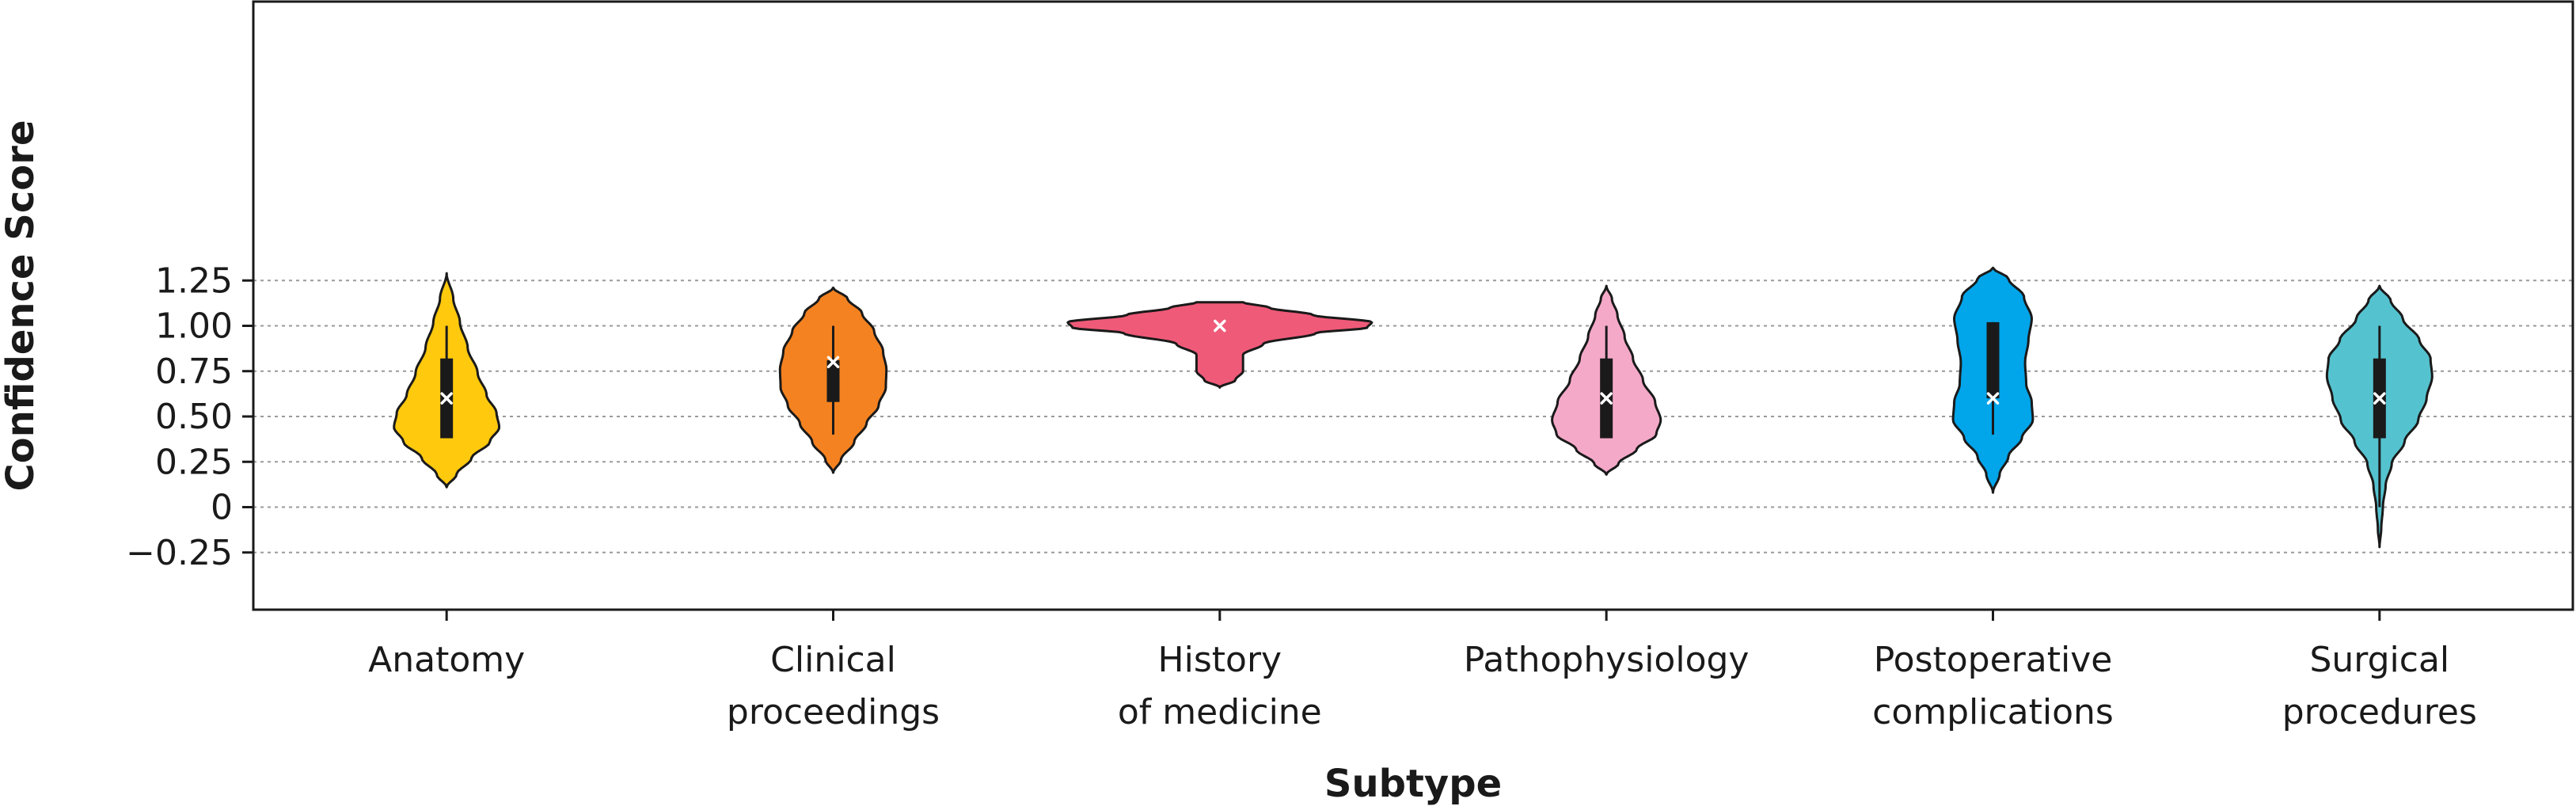 The image size is (2576, 810). Describe the element at coordinates (2379, 660) in the screenshot. I see `x-tick-label-line: Surgical` at that location.